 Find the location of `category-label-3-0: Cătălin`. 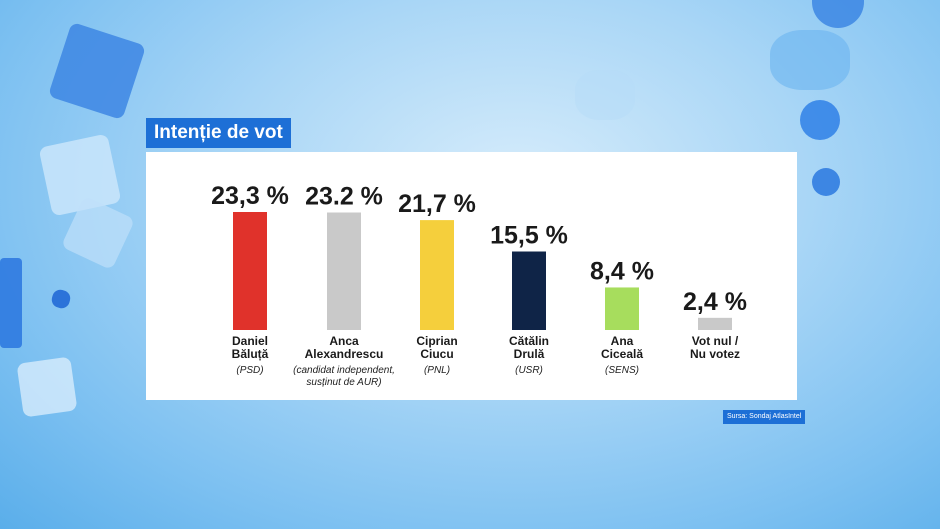

category-label-3-0: Cătălin is located at coordinates (529, 341).